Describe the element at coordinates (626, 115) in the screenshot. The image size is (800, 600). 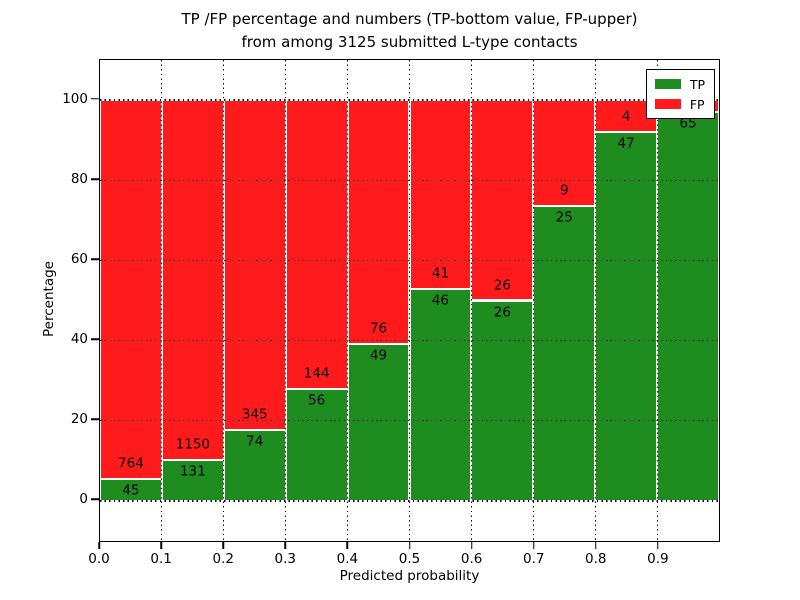
I see `fp-value-label: 4` at that location.